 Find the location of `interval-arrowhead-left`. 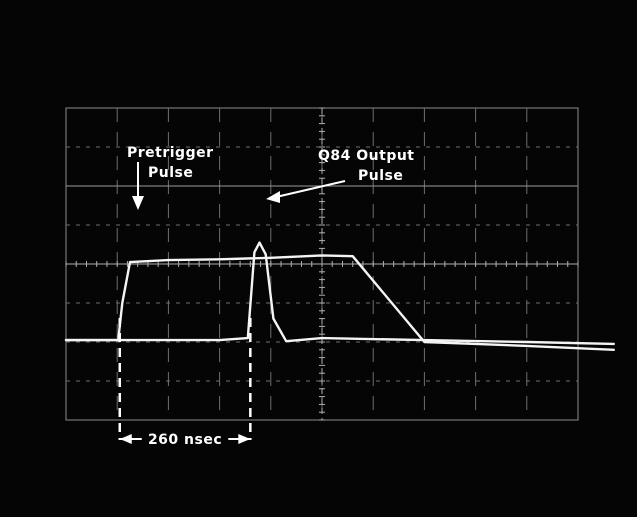

interval-arrowhead-left is located at coordinates (125, 439).